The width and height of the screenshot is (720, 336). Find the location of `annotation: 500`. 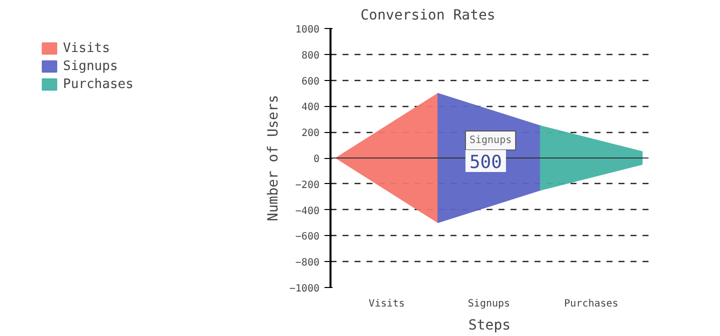

annotation: 500 is located at coordinates (485, 162).